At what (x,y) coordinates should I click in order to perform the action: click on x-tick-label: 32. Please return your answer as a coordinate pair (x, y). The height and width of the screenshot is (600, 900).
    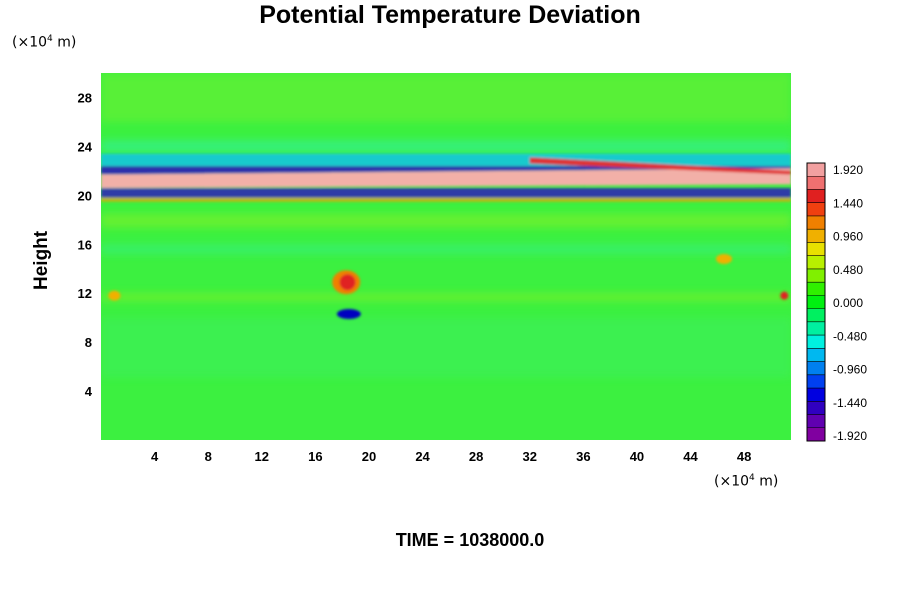
    Looking at the image, I should click on (530, 456).